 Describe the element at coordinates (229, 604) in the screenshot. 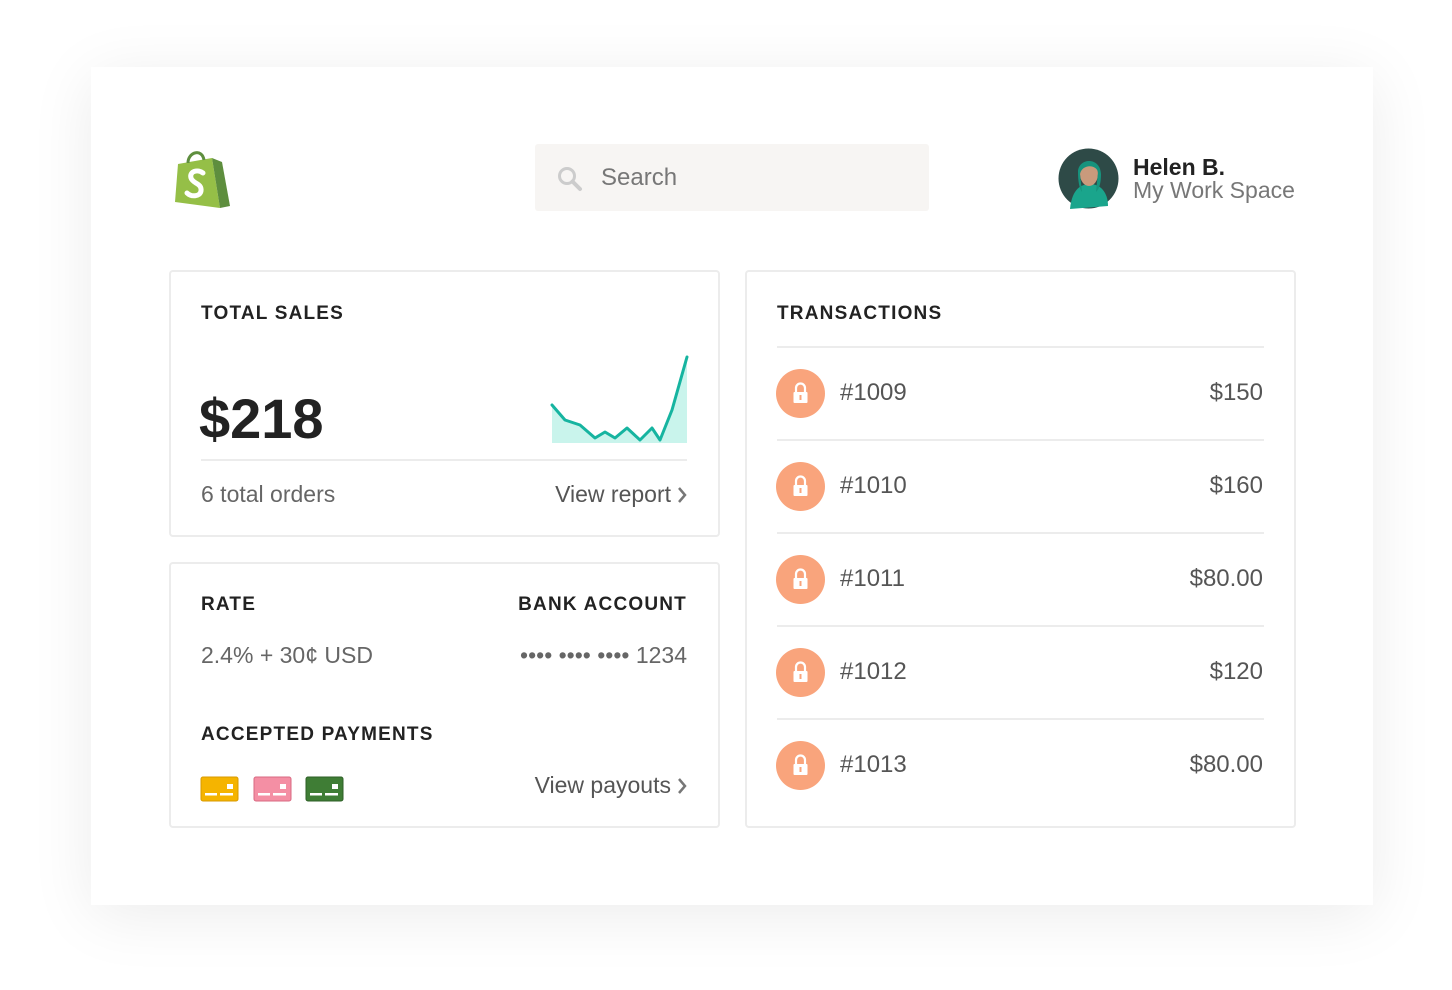

I see `rate-label: RATE` at that location.